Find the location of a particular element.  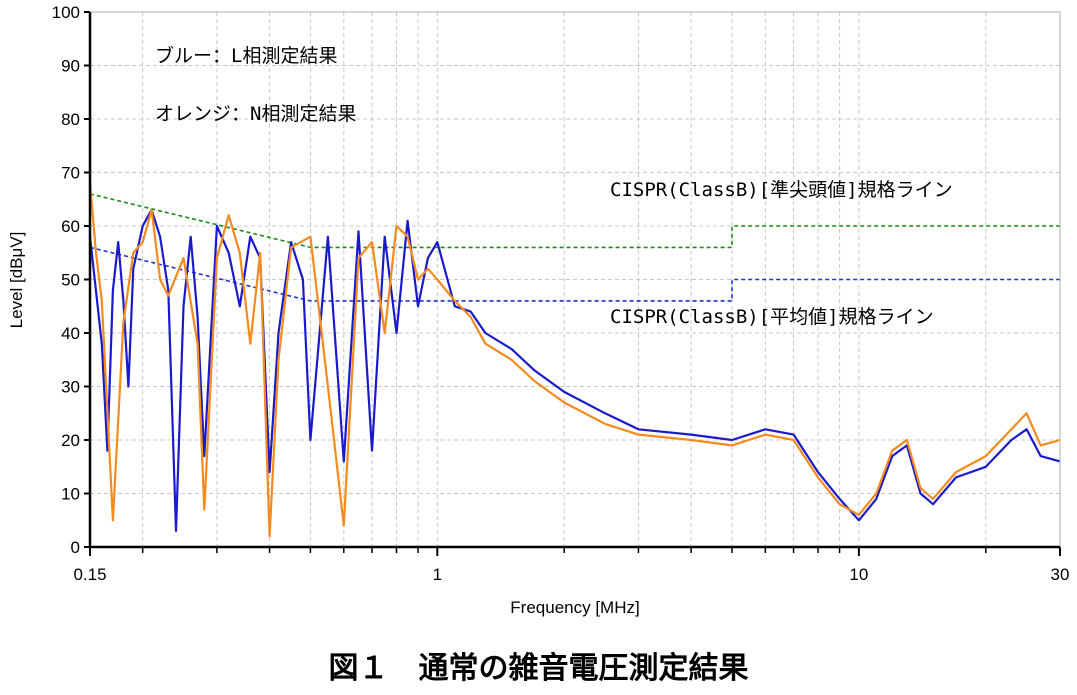

y-tick-label: 80 is located at coordinates (70, 119).